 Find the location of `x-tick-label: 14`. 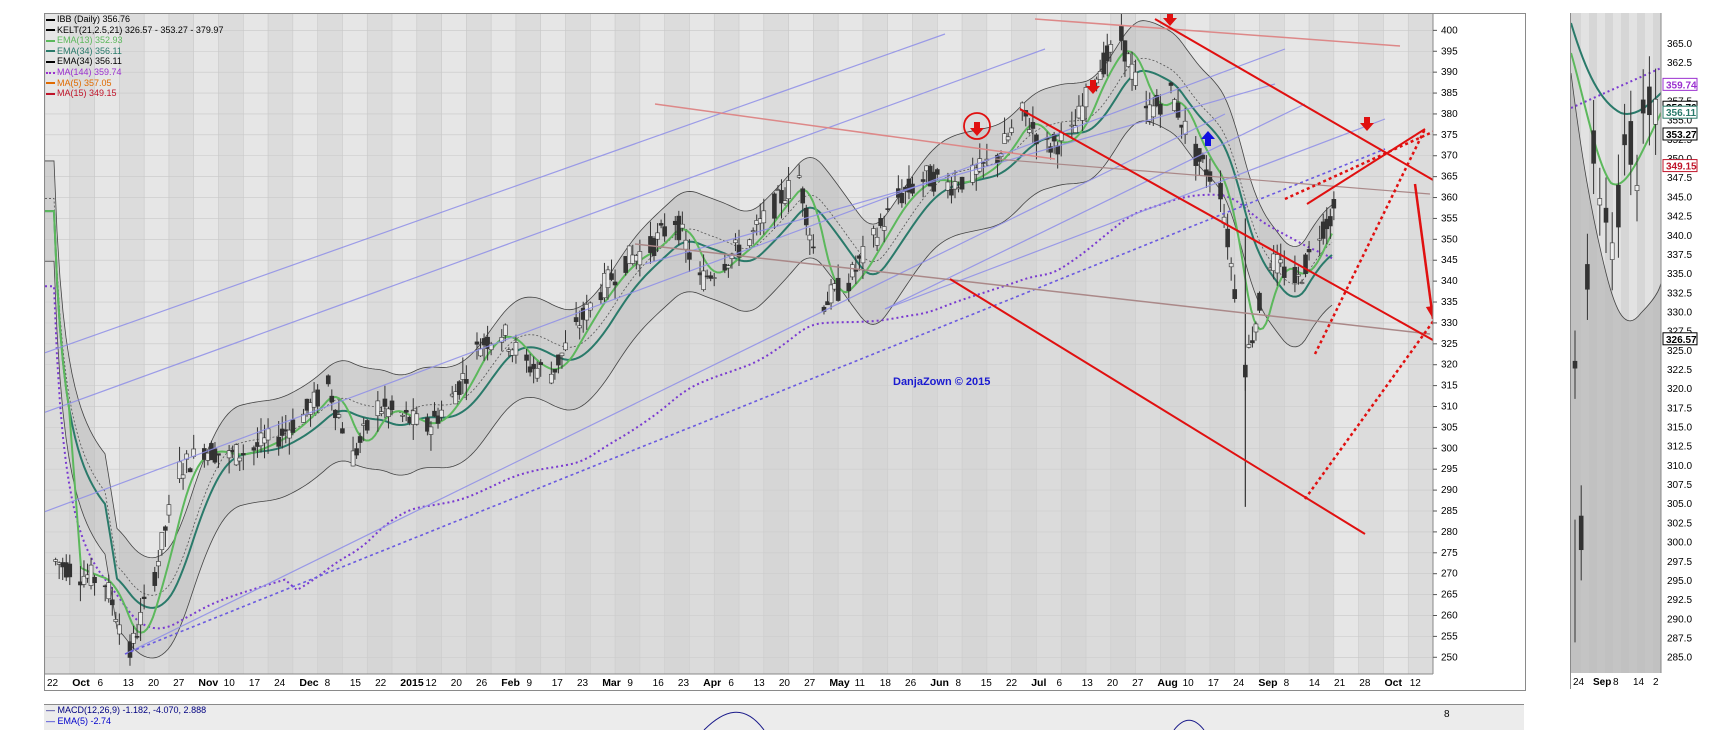

x-tick-label: 14 is located at coordinates (1315, 683).